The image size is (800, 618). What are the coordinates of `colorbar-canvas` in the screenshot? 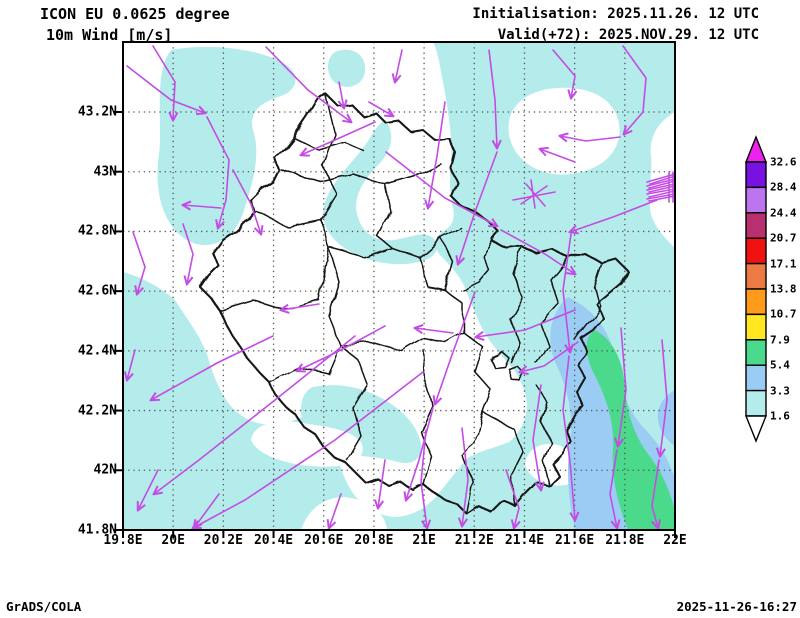 It's located at (756, 289).